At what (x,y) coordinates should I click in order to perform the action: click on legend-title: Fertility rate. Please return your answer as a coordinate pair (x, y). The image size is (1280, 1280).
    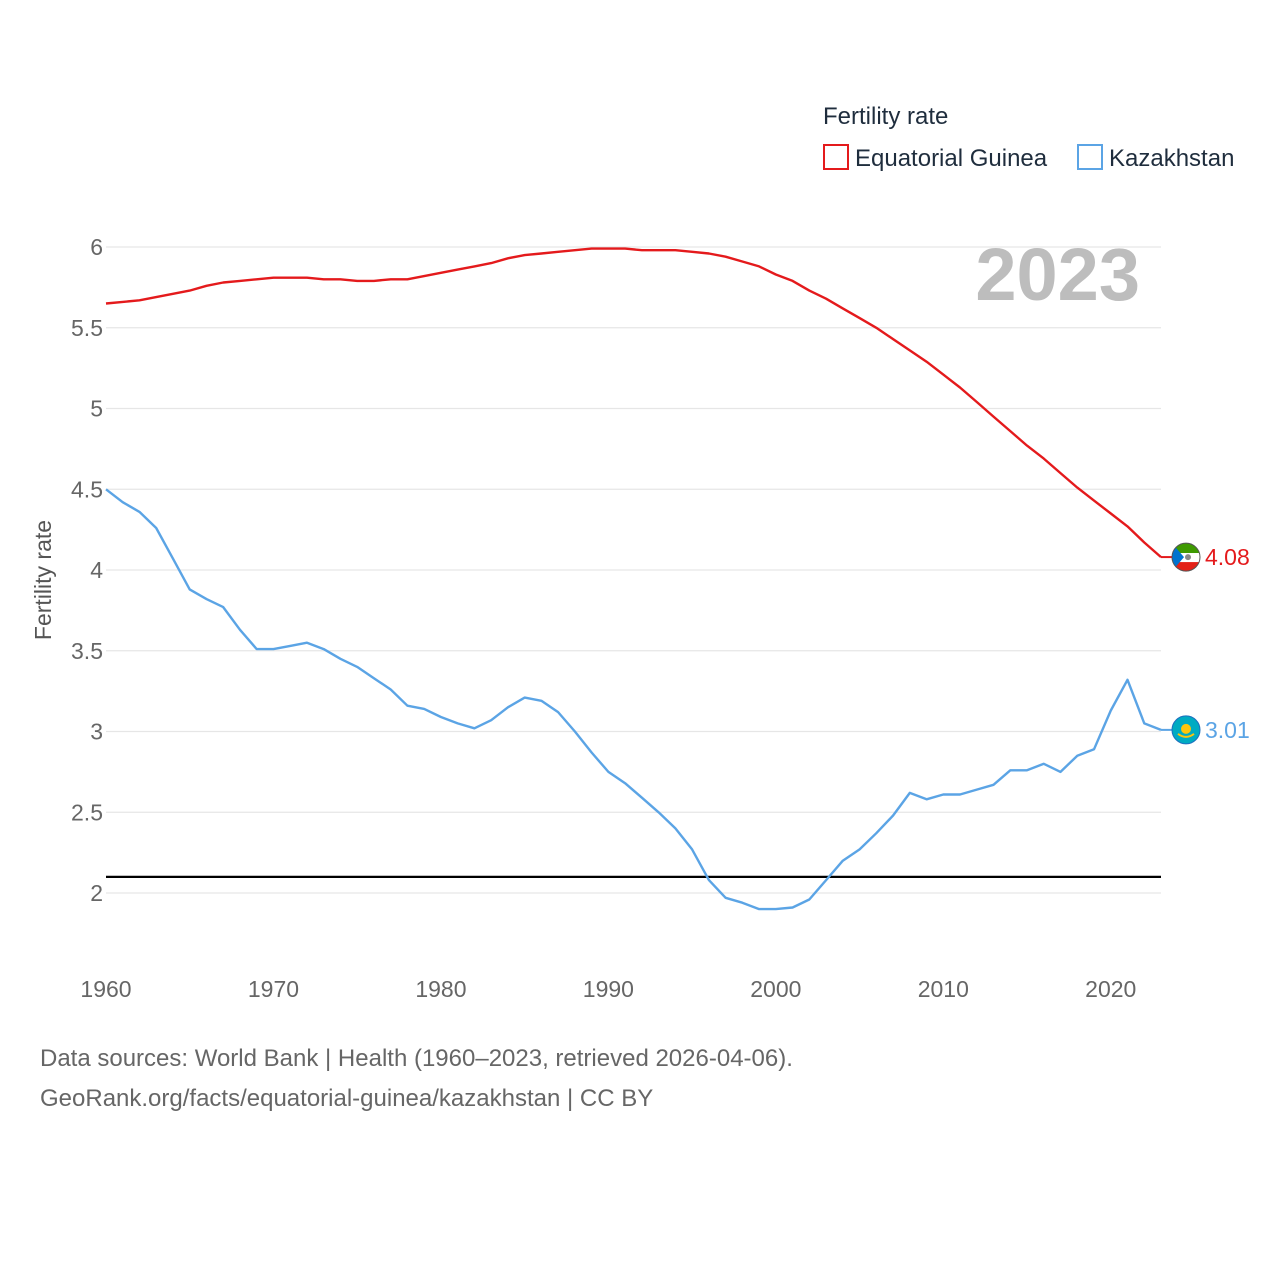
    Looking at the image, I should click on (885, 116).